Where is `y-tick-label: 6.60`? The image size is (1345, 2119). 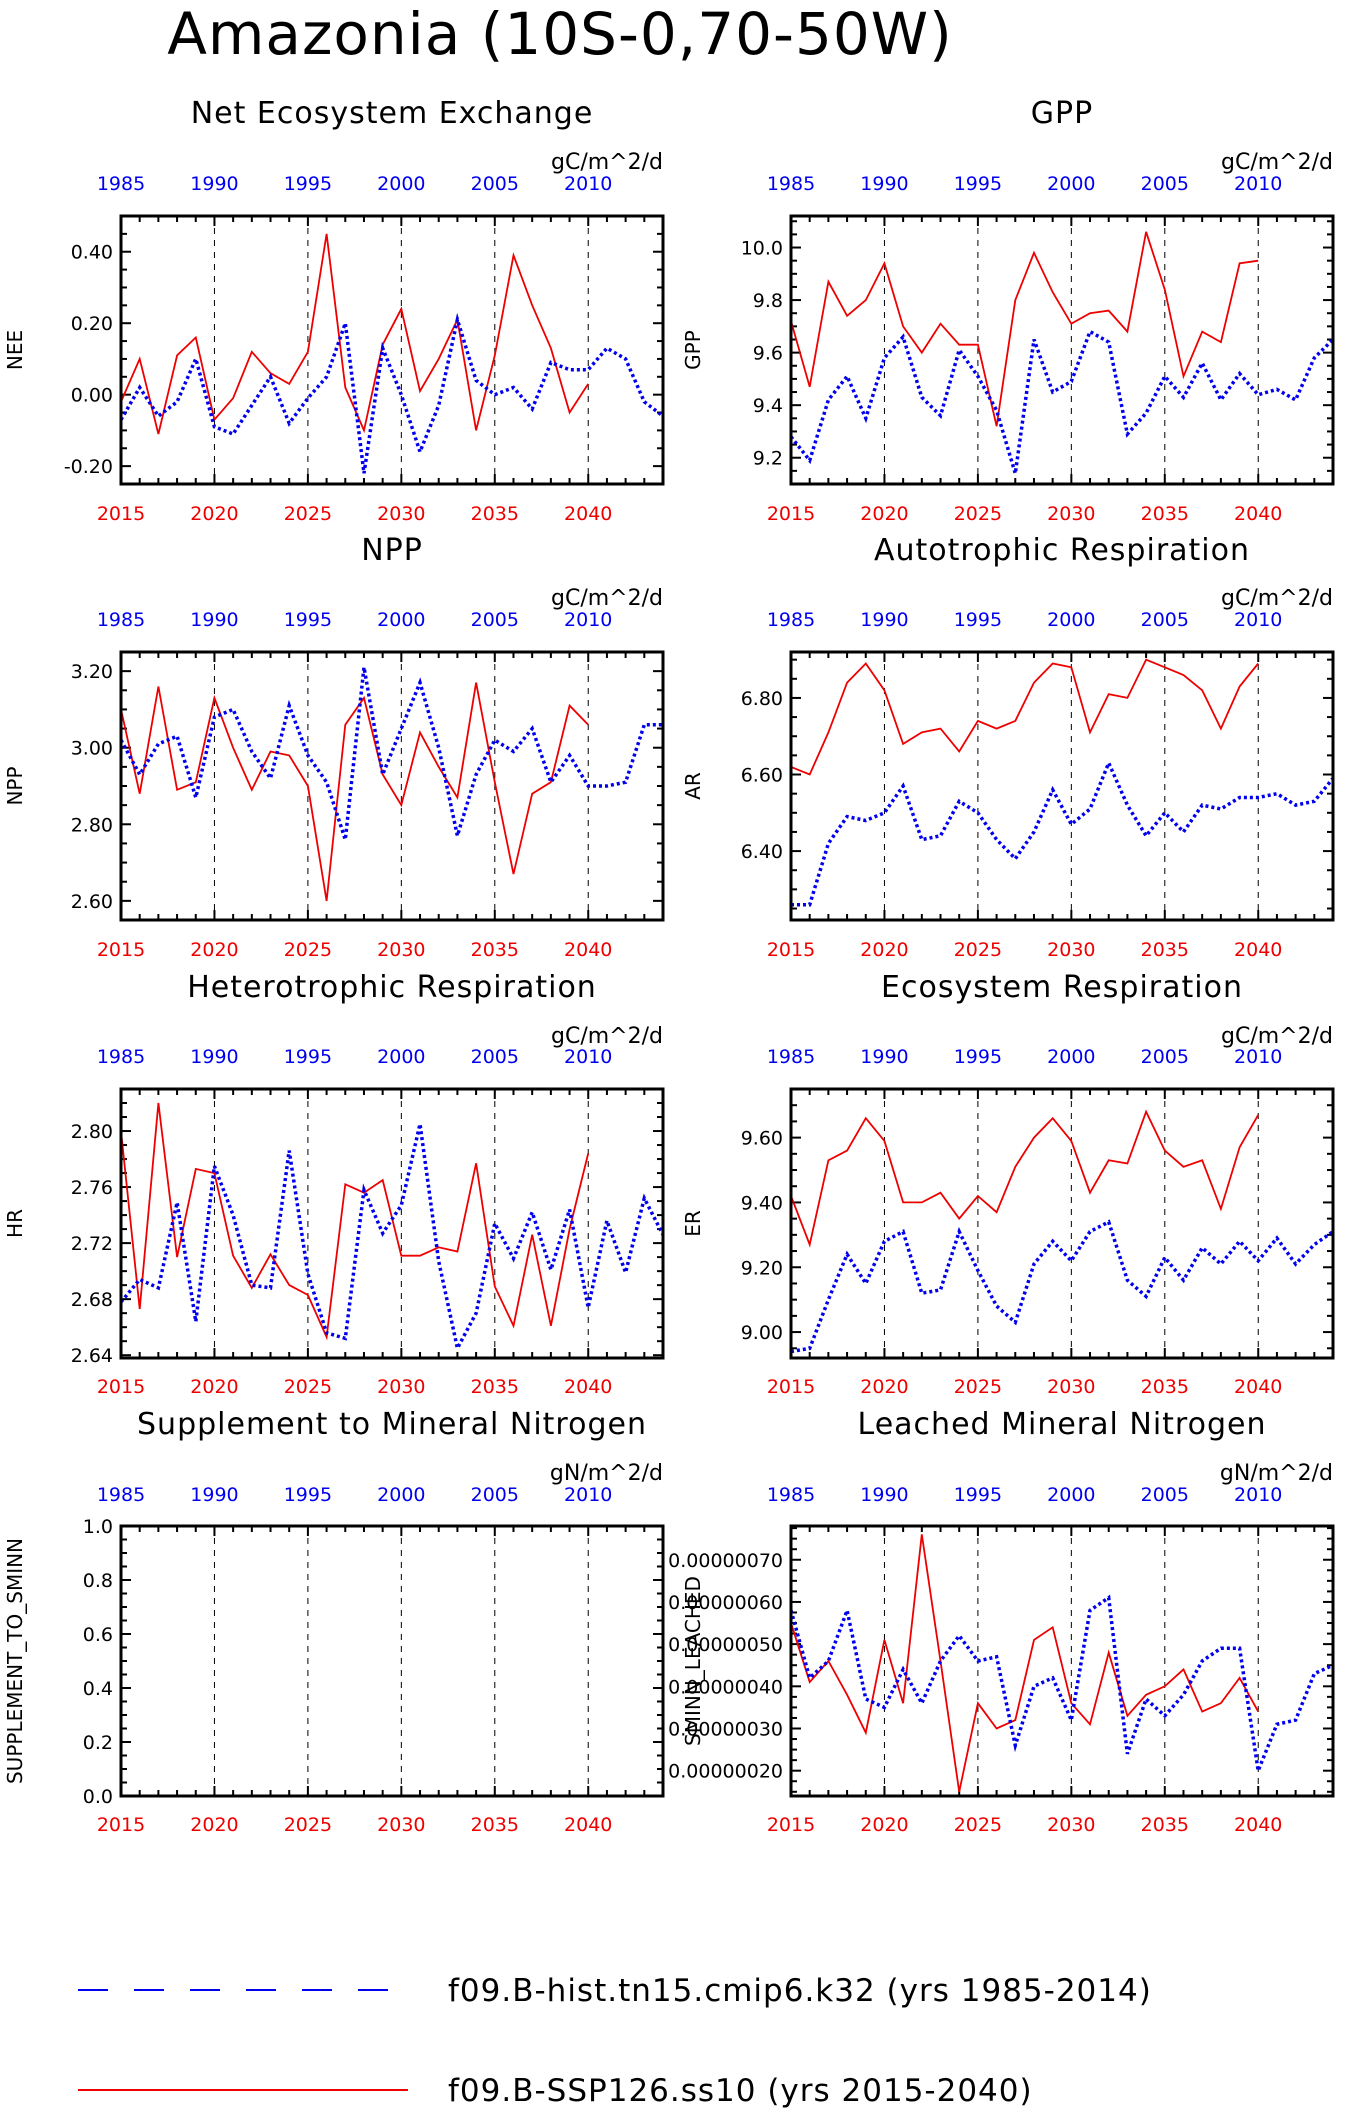 y-tick-label: 6.60 is located at coordinates (762, 776).